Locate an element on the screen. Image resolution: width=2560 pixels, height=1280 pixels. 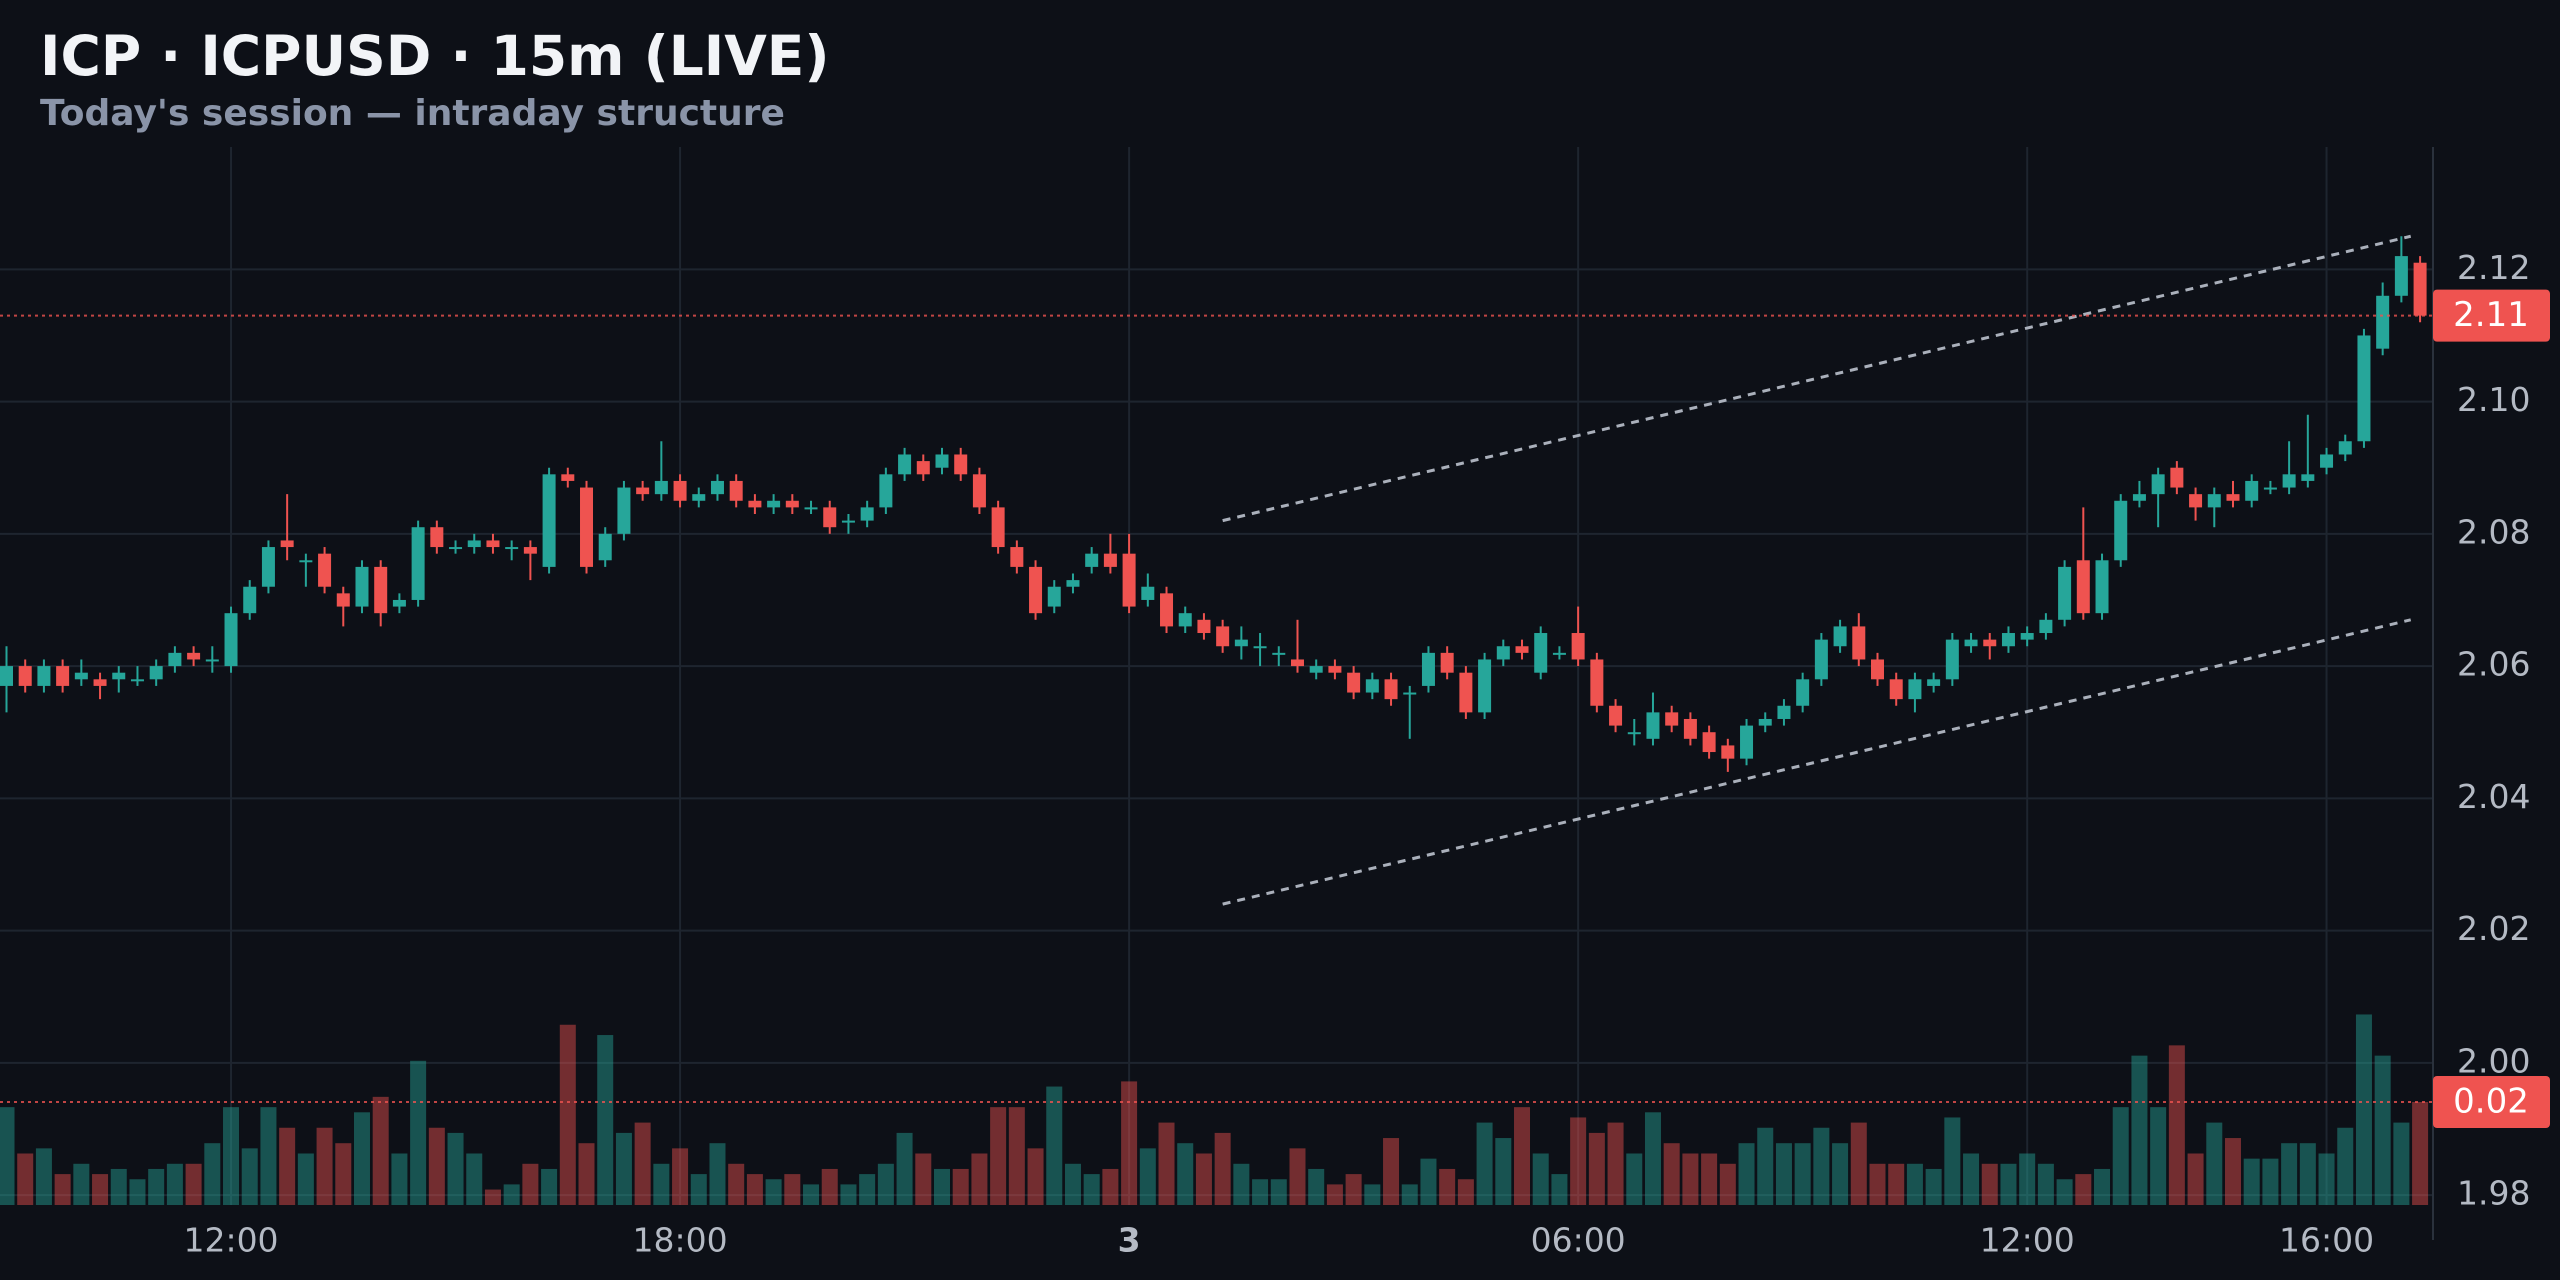
y-tick-label: 2.02 is located at coordinates (2493, 928).